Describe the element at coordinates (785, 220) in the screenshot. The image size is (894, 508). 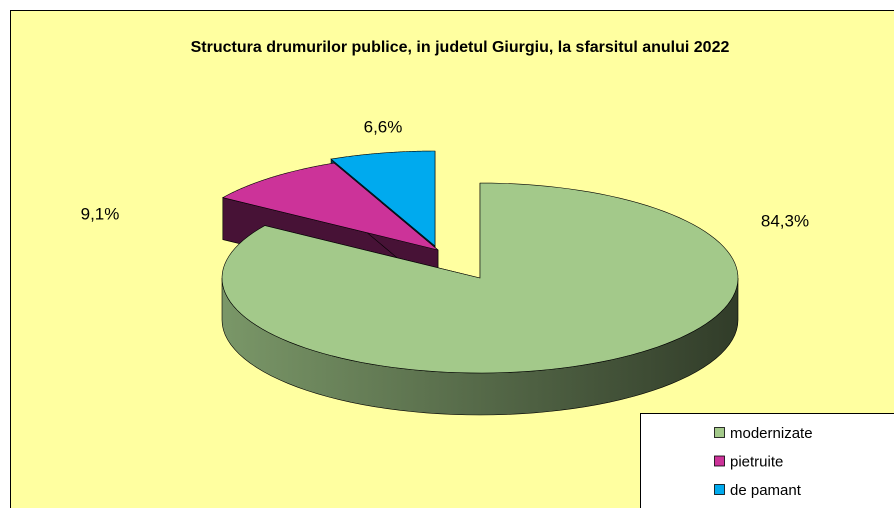
I see `data-label: 84,3%` at that location.